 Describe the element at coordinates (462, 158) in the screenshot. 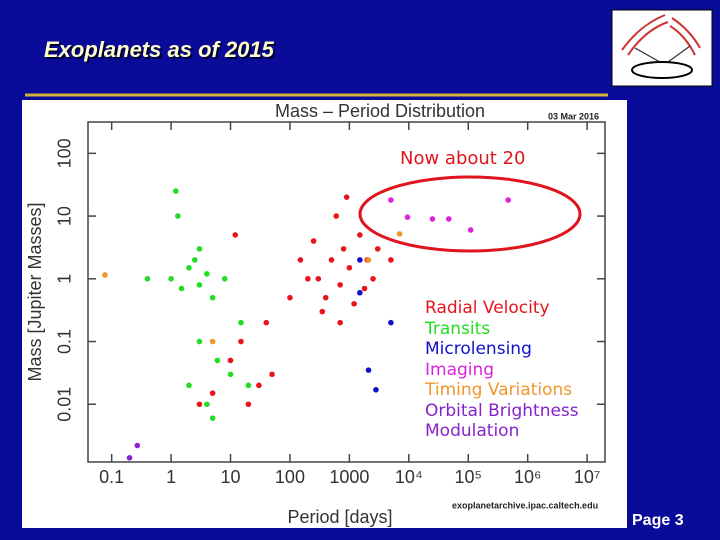

I see `annotation: Now about 20` at that location.